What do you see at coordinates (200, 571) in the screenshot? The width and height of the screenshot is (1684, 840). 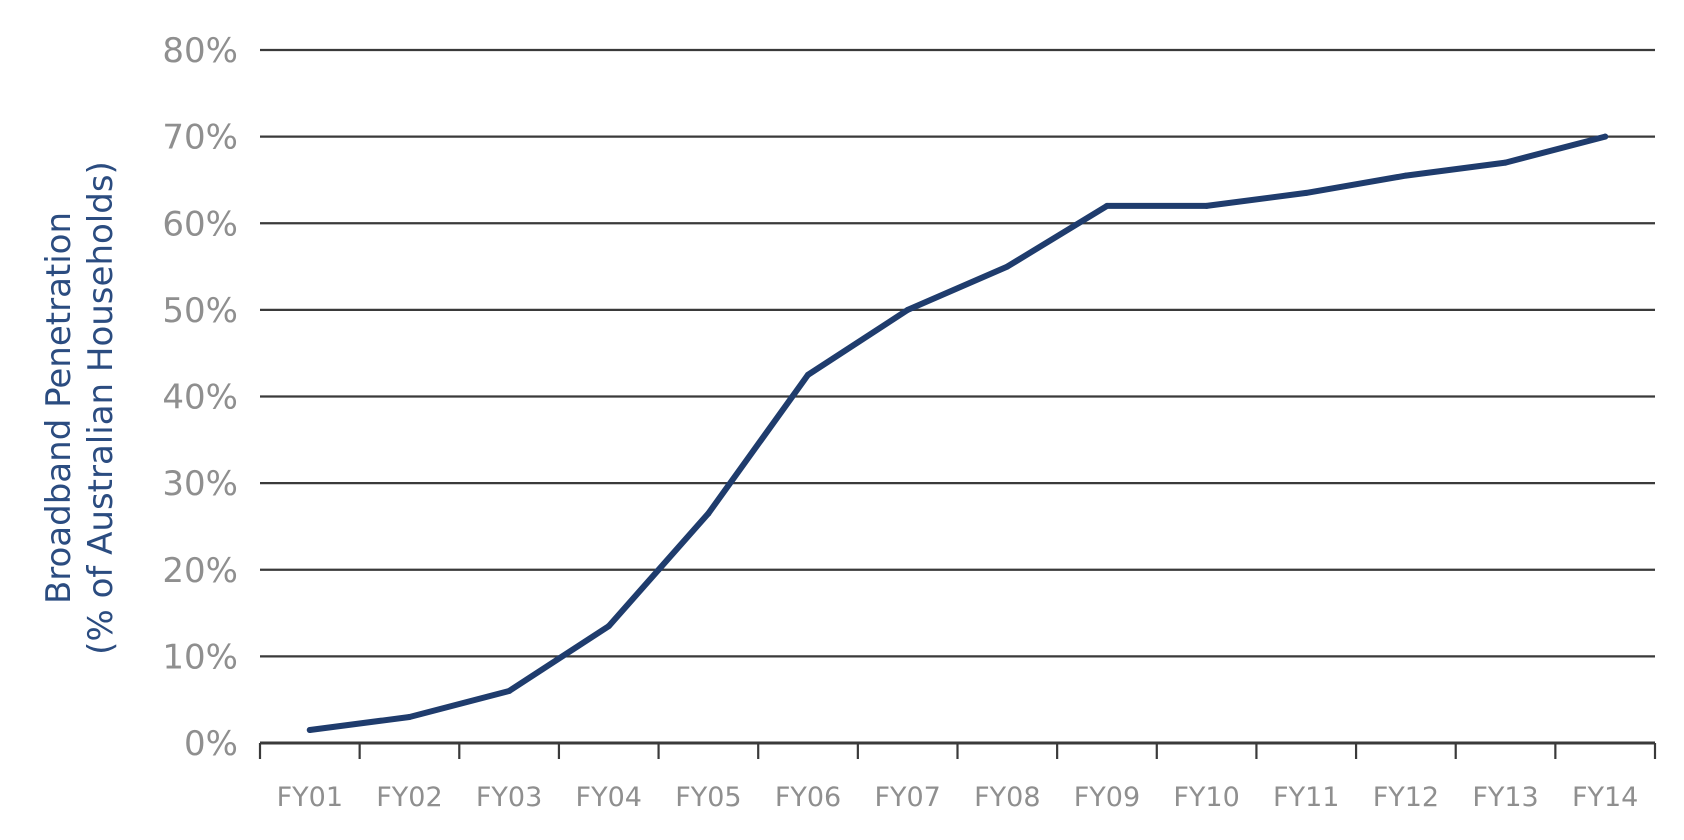 I see `y-tick-label: 20%` at bounding box center [200, 571].